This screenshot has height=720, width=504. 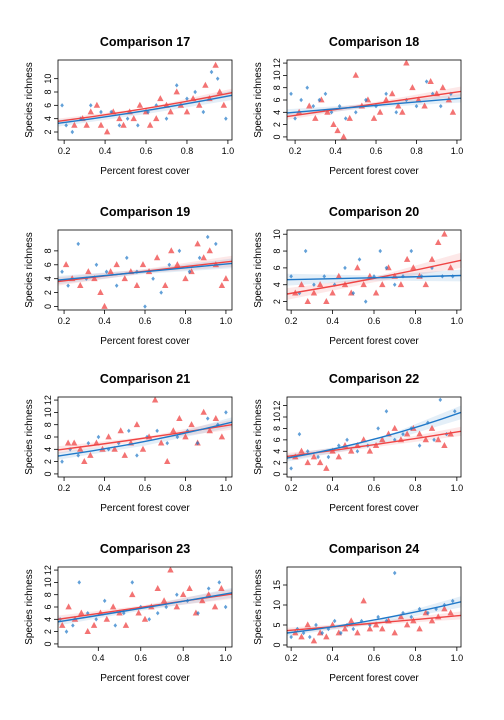 I want to click on x-tick-label: 0.4, so click(x=104, y=488).